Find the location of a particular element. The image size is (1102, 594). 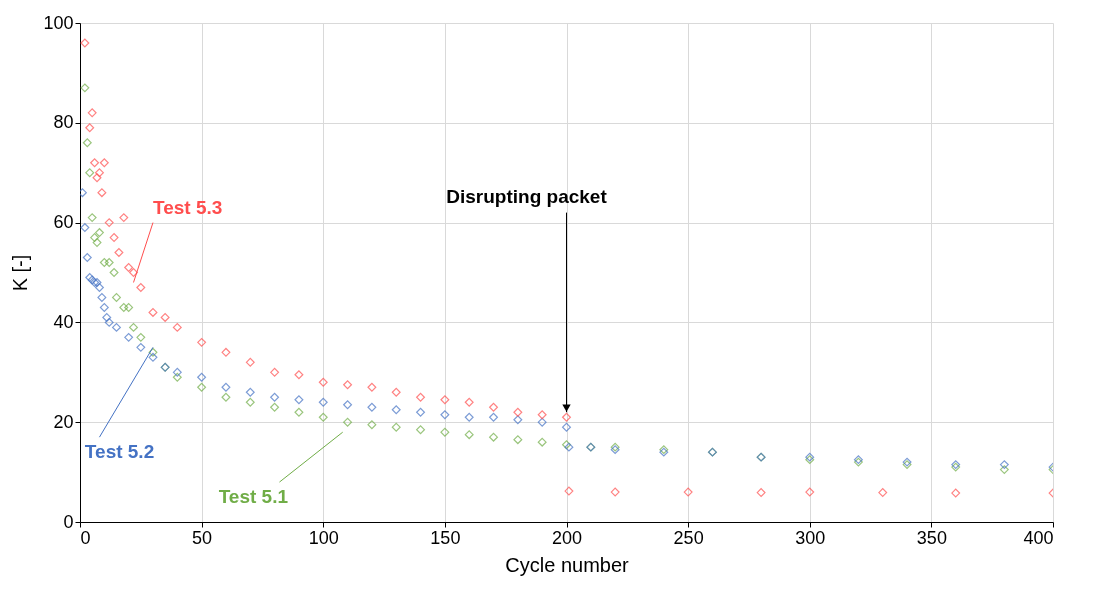

y-tick-label: 60 is located at coordinates (63, 222).